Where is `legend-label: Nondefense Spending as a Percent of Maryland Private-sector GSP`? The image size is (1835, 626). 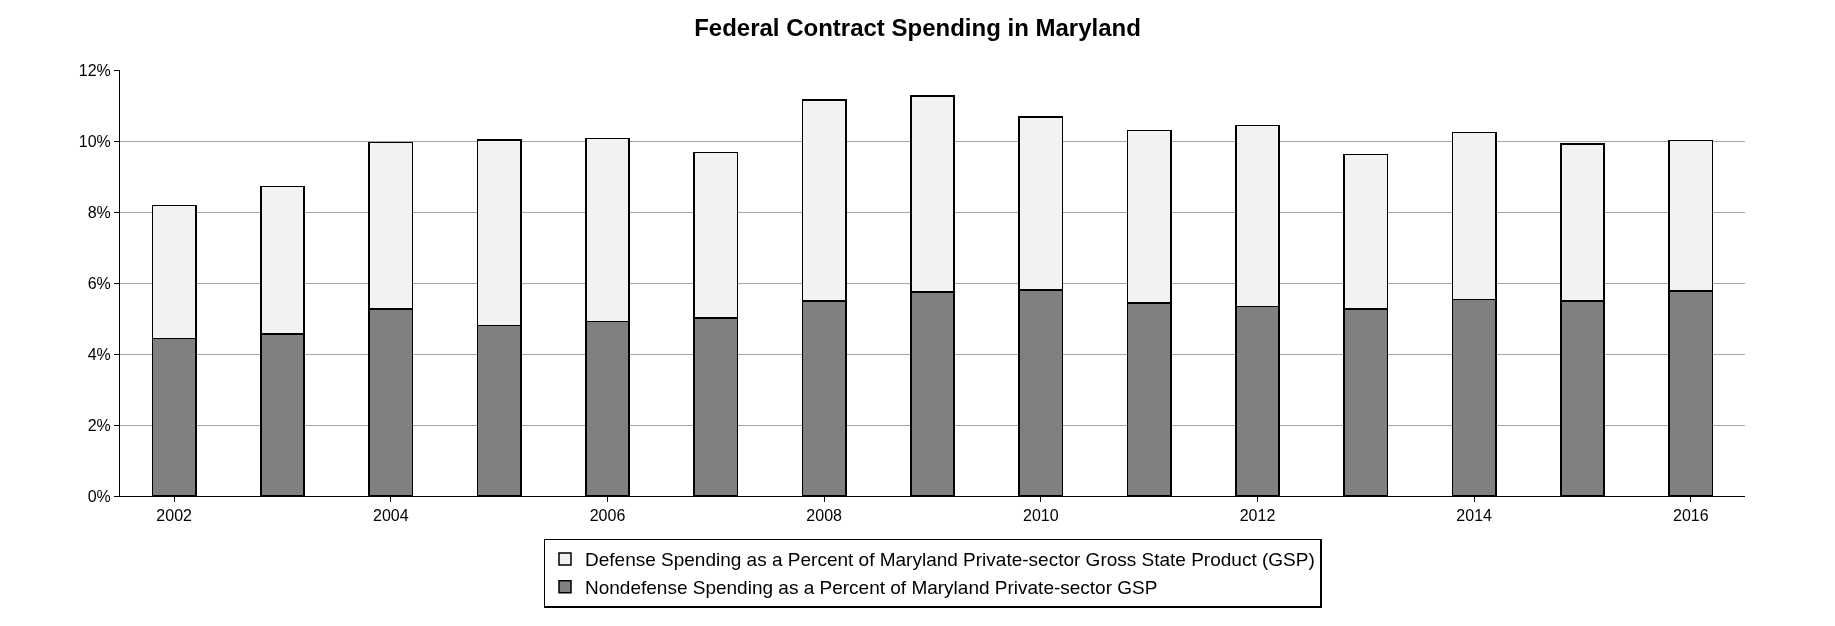
legend-label: Nondefense Spending as a Percent of Maryland Private-sector GSP is located at coordinates (871, 588).